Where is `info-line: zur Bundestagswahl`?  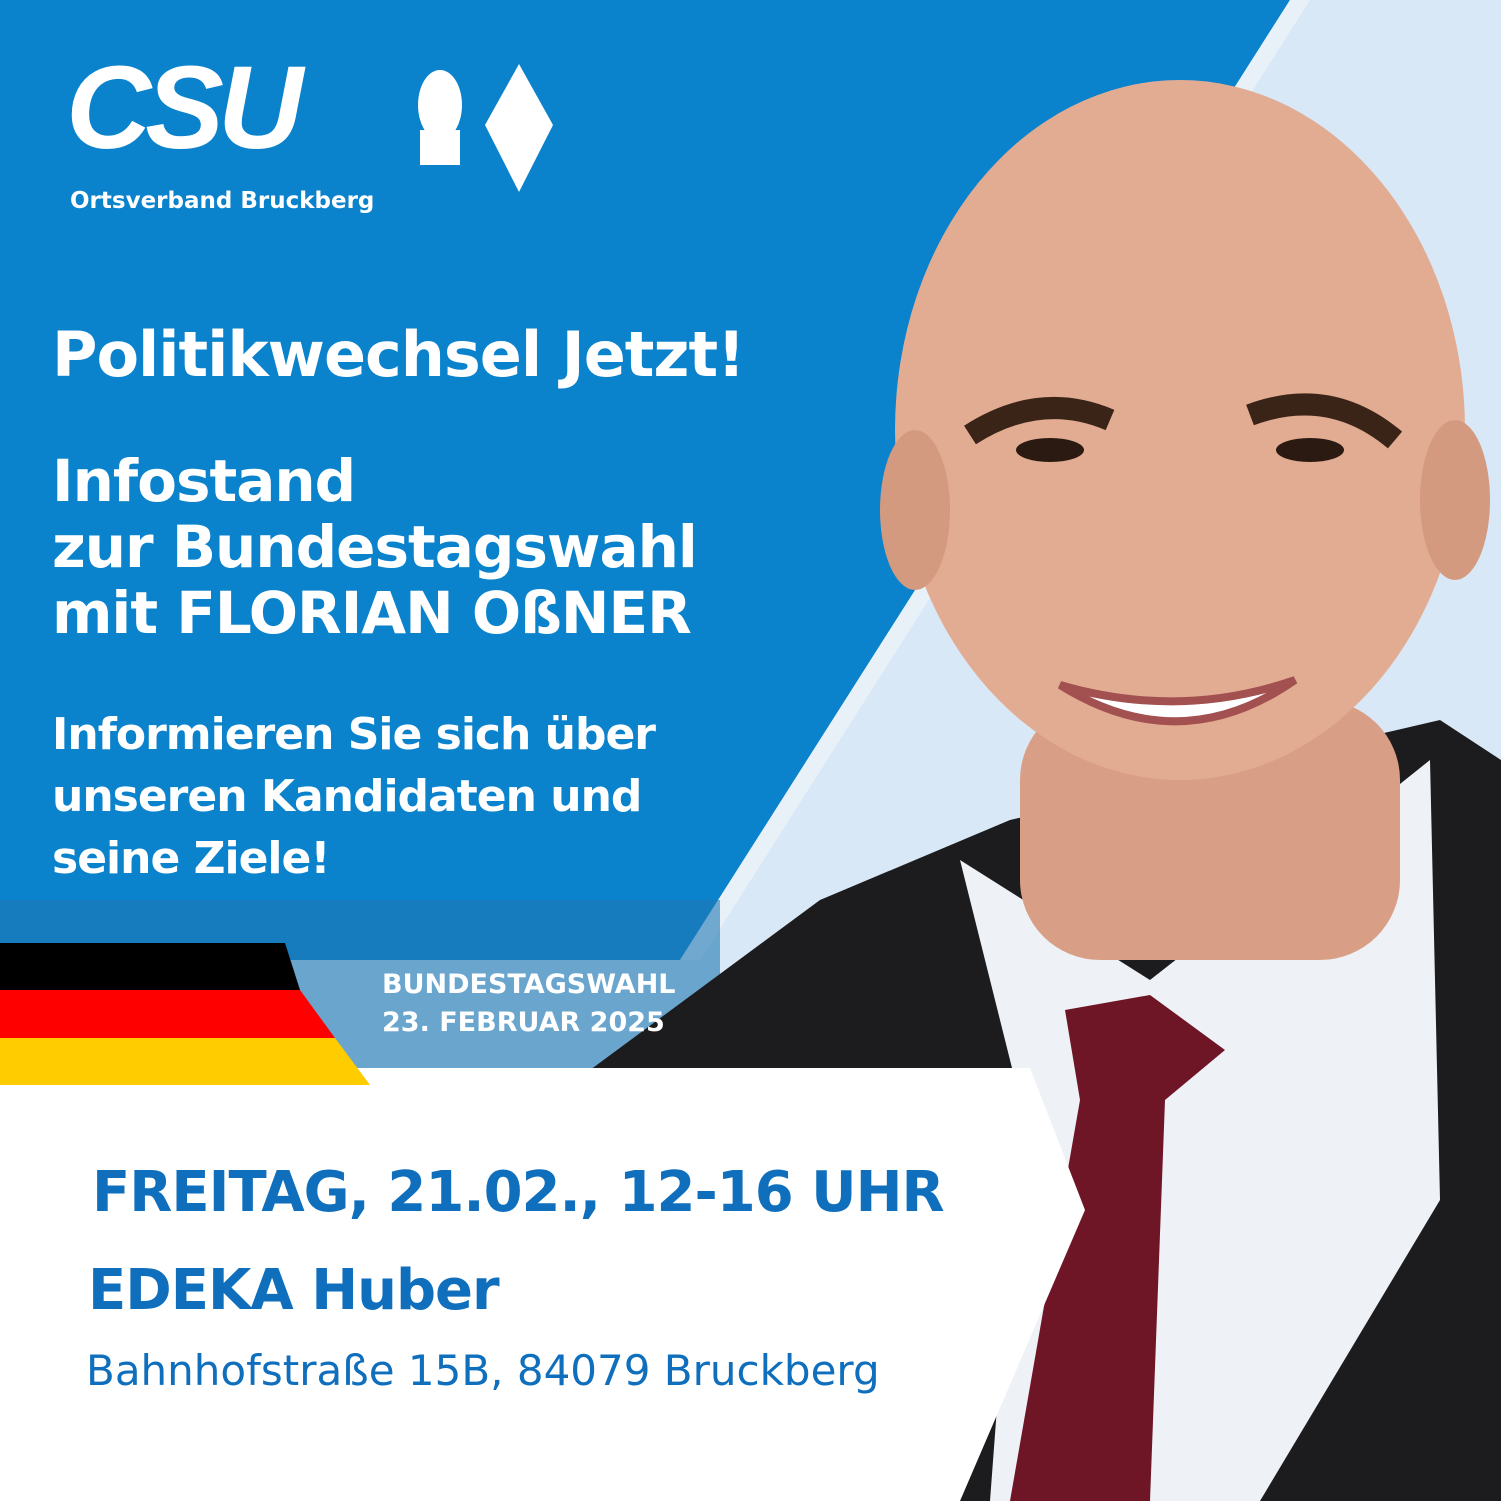 info-line: zur Bundestagswahl is located at coordinates (375, 547).